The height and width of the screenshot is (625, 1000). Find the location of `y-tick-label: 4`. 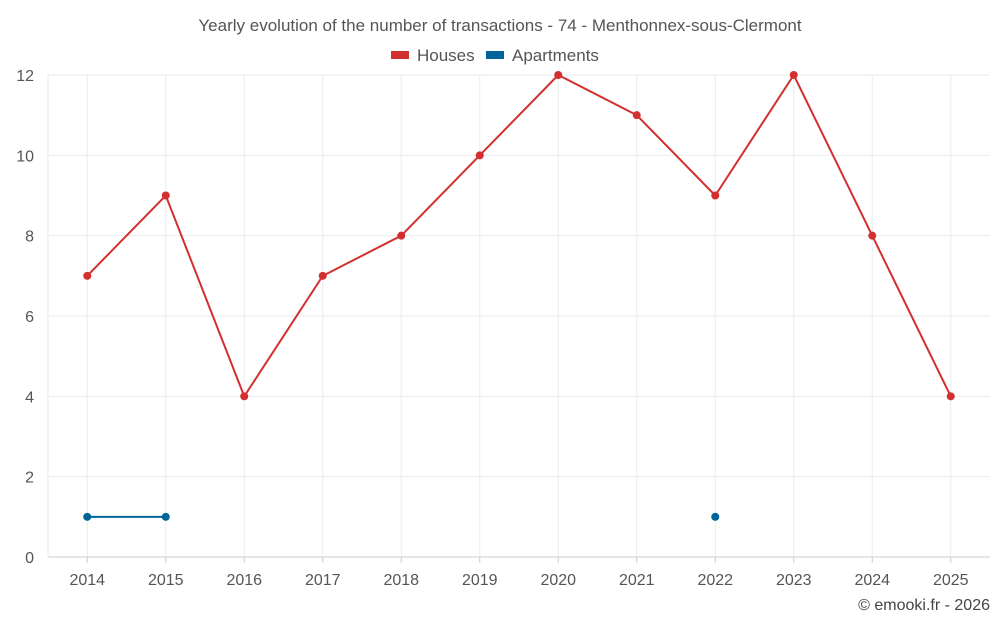

y-tick-label: 4 is located at coordinates (29, 397).